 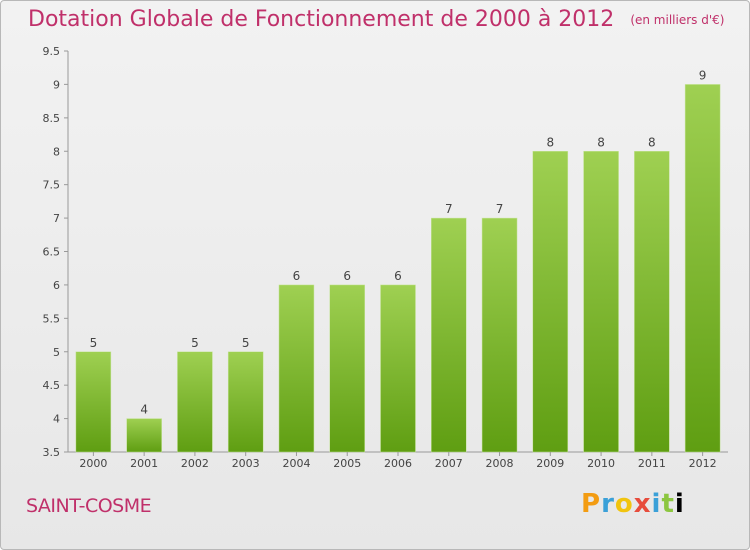 I want to click on logo-letter: r, so click(x=608, y=504).